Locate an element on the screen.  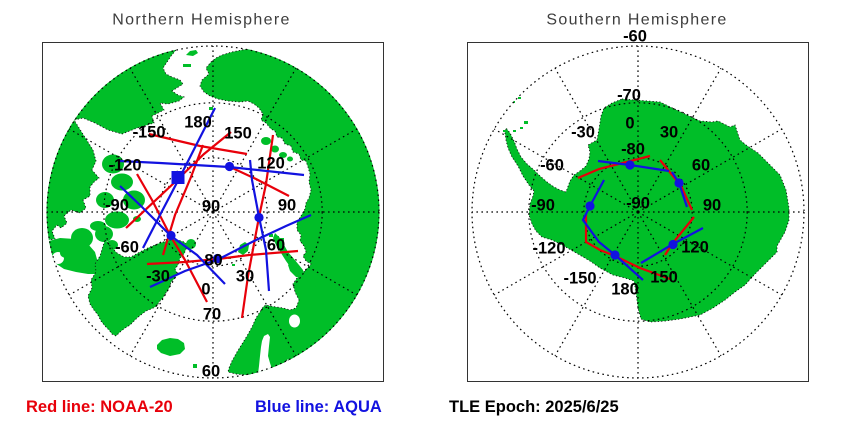
svg-text: -70 is located at coordinates (629, 95).